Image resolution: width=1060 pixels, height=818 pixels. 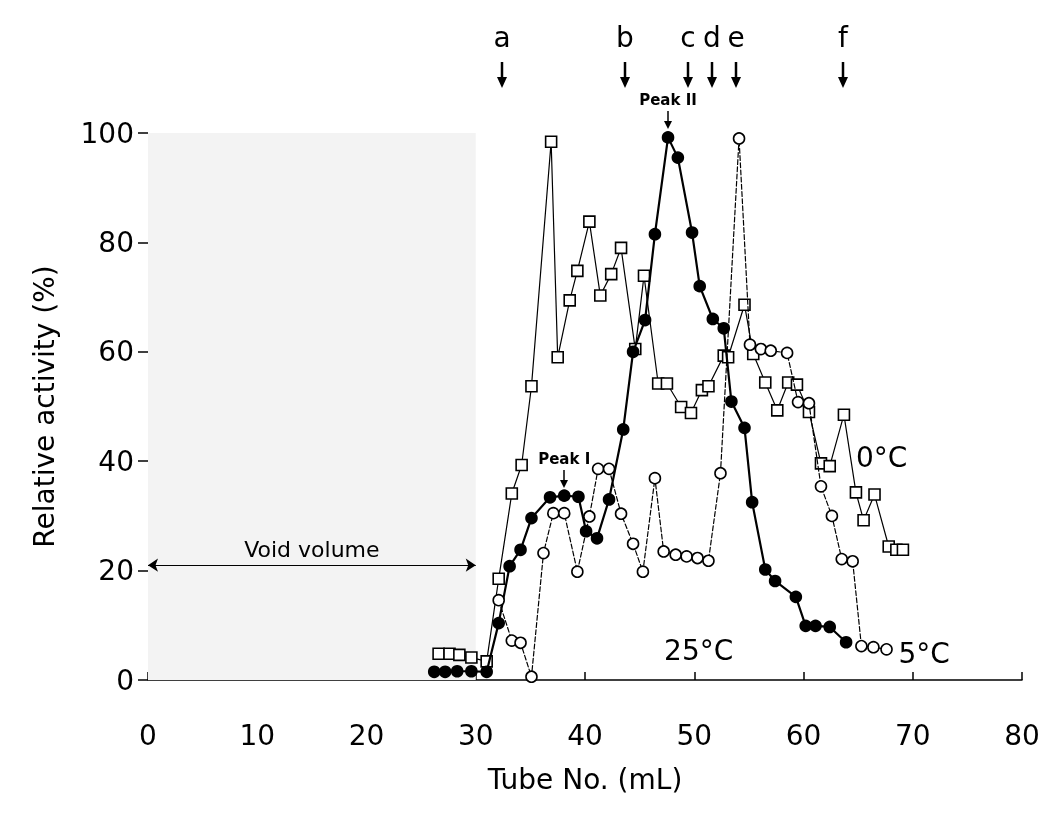 I want to click on x-tick-label: 20, so click(x=366, y=735).